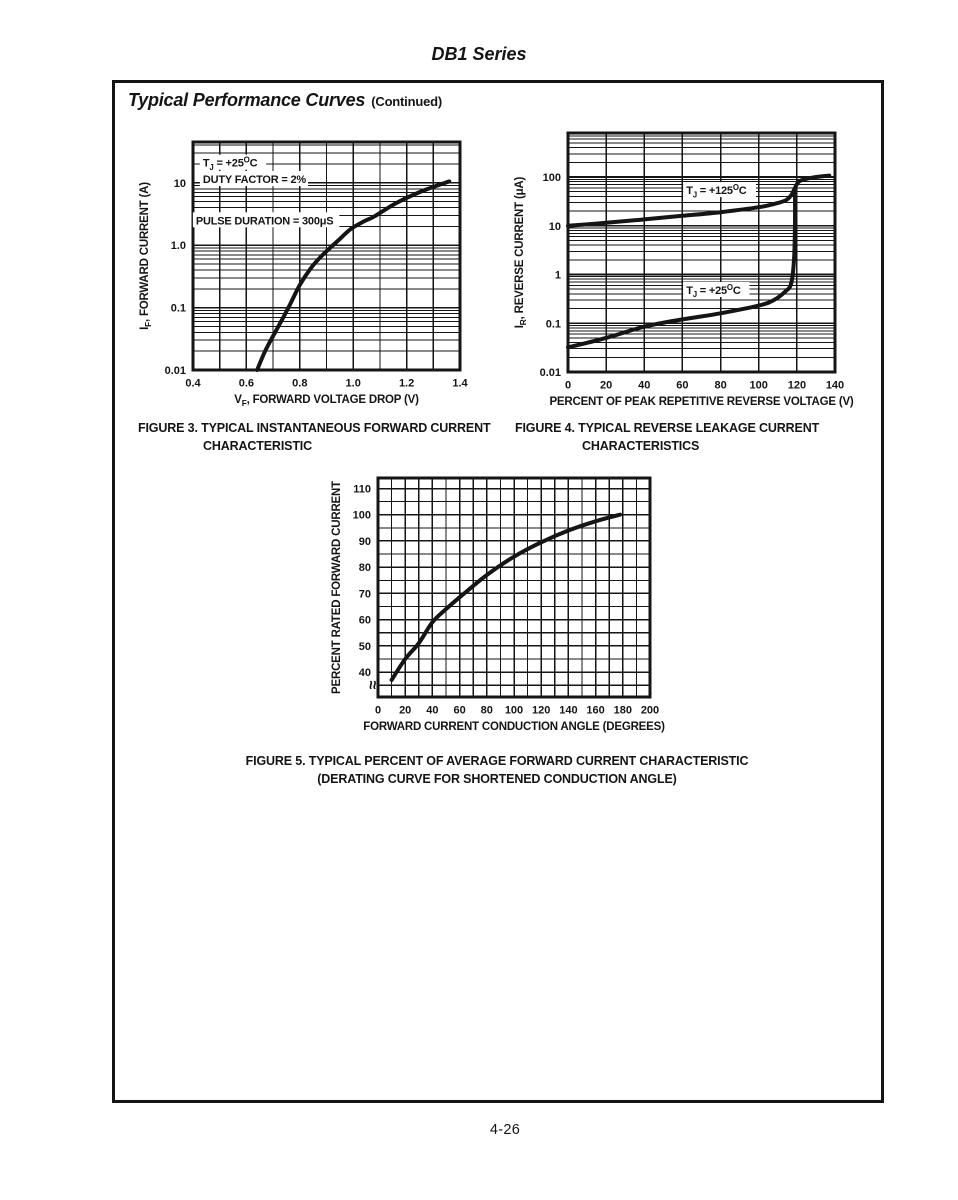  Describe the element at coordinates (365, 568) in the screenshot. I see `y-tick-label: 80` at that location.